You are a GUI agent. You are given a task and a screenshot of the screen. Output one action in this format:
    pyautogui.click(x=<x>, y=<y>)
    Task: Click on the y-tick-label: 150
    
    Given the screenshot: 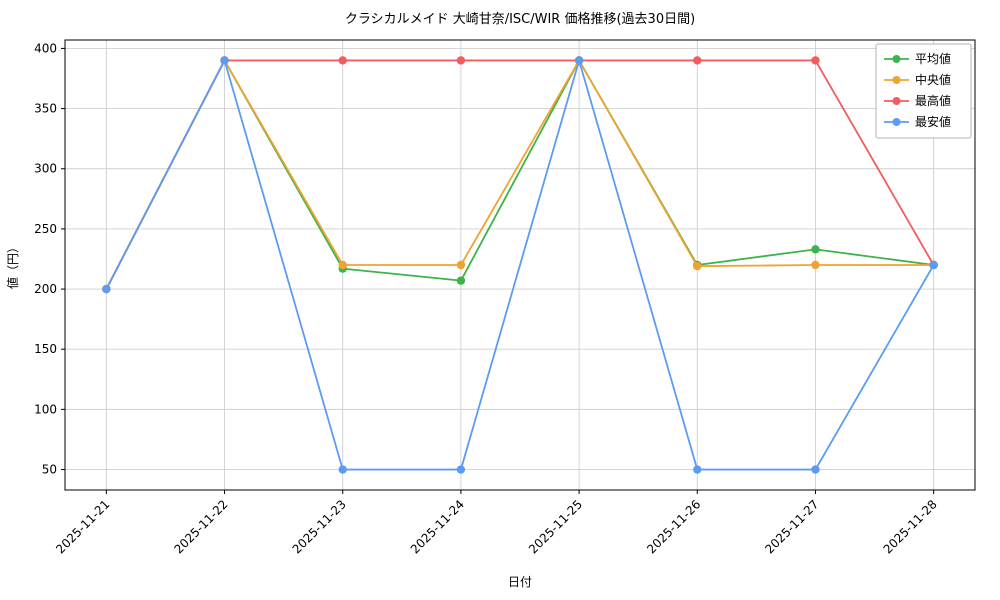 What is the action you would take?
    pyautogui.click(x=45, y=349)
    